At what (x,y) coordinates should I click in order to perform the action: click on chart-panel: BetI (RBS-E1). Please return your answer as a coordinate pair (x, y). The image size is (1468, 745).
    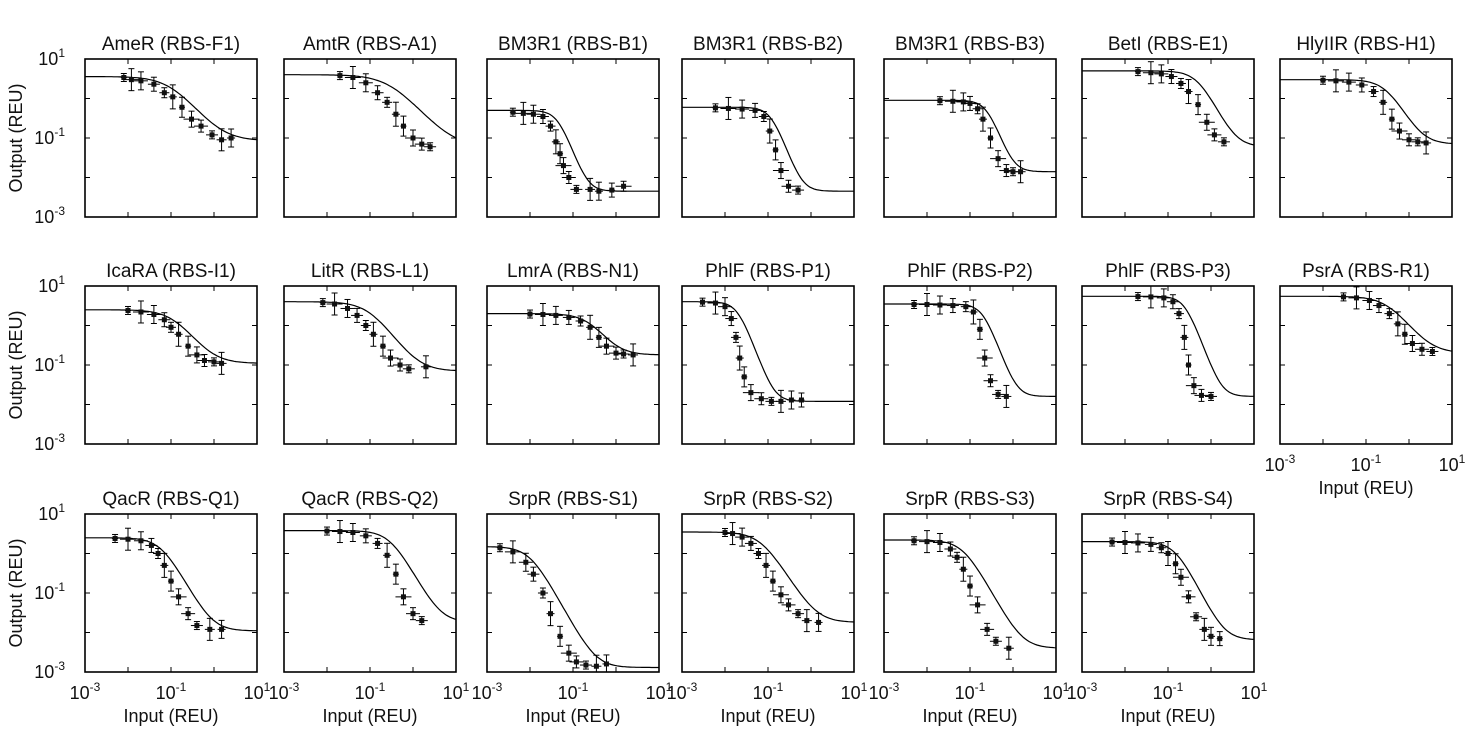
    Looking at the image, I should click on (1168, 126).